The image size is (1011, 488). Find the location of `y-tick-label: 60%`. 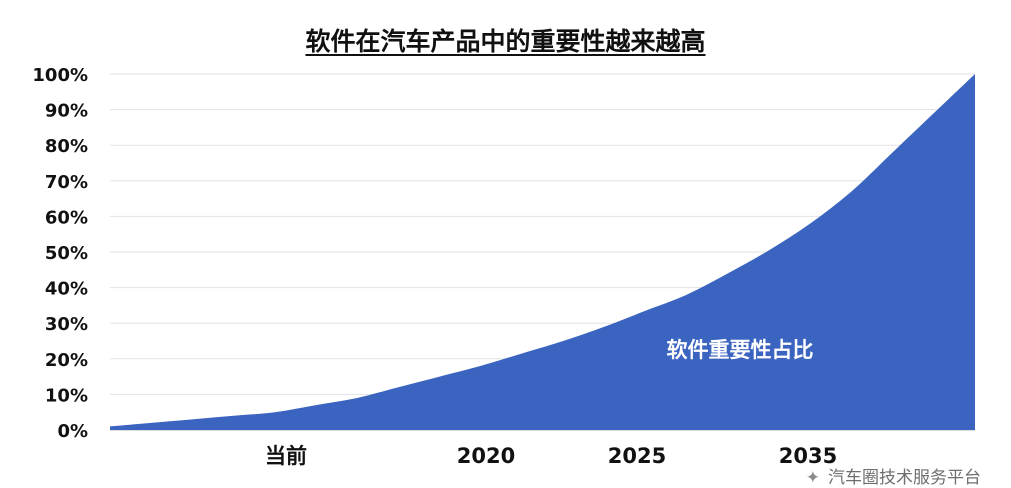

y-tick-label: 60% is located at coordinates (66, 217).